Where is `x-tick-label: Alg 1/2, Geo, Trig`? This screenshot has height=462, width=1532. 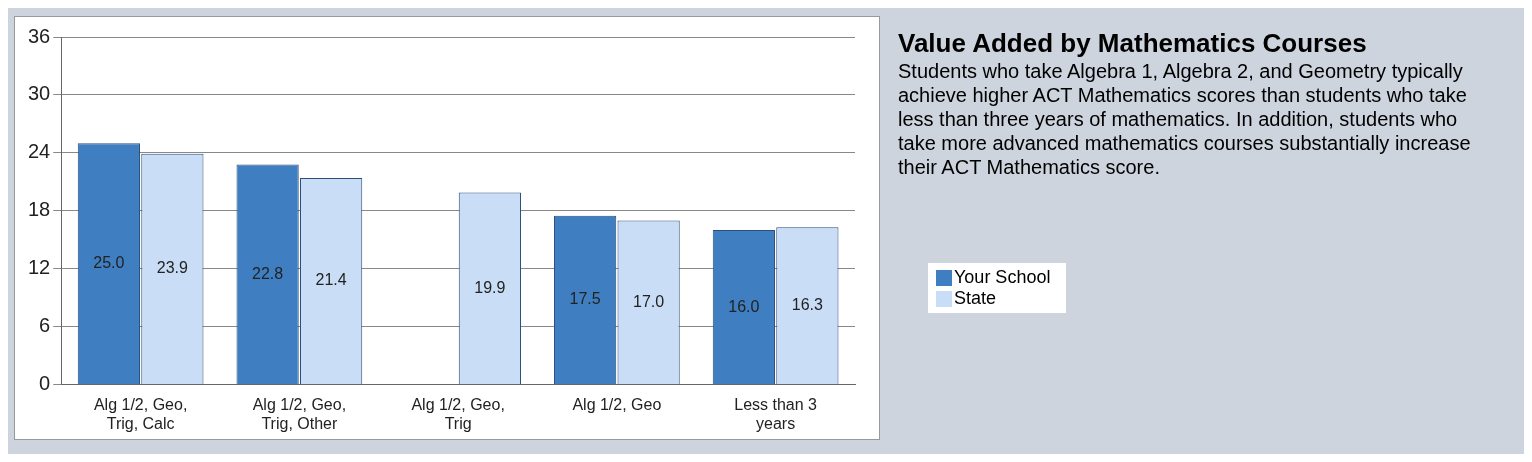 x-tick-label: Alg 1/2, Geo, Trig is located at coordinates (458, 413).